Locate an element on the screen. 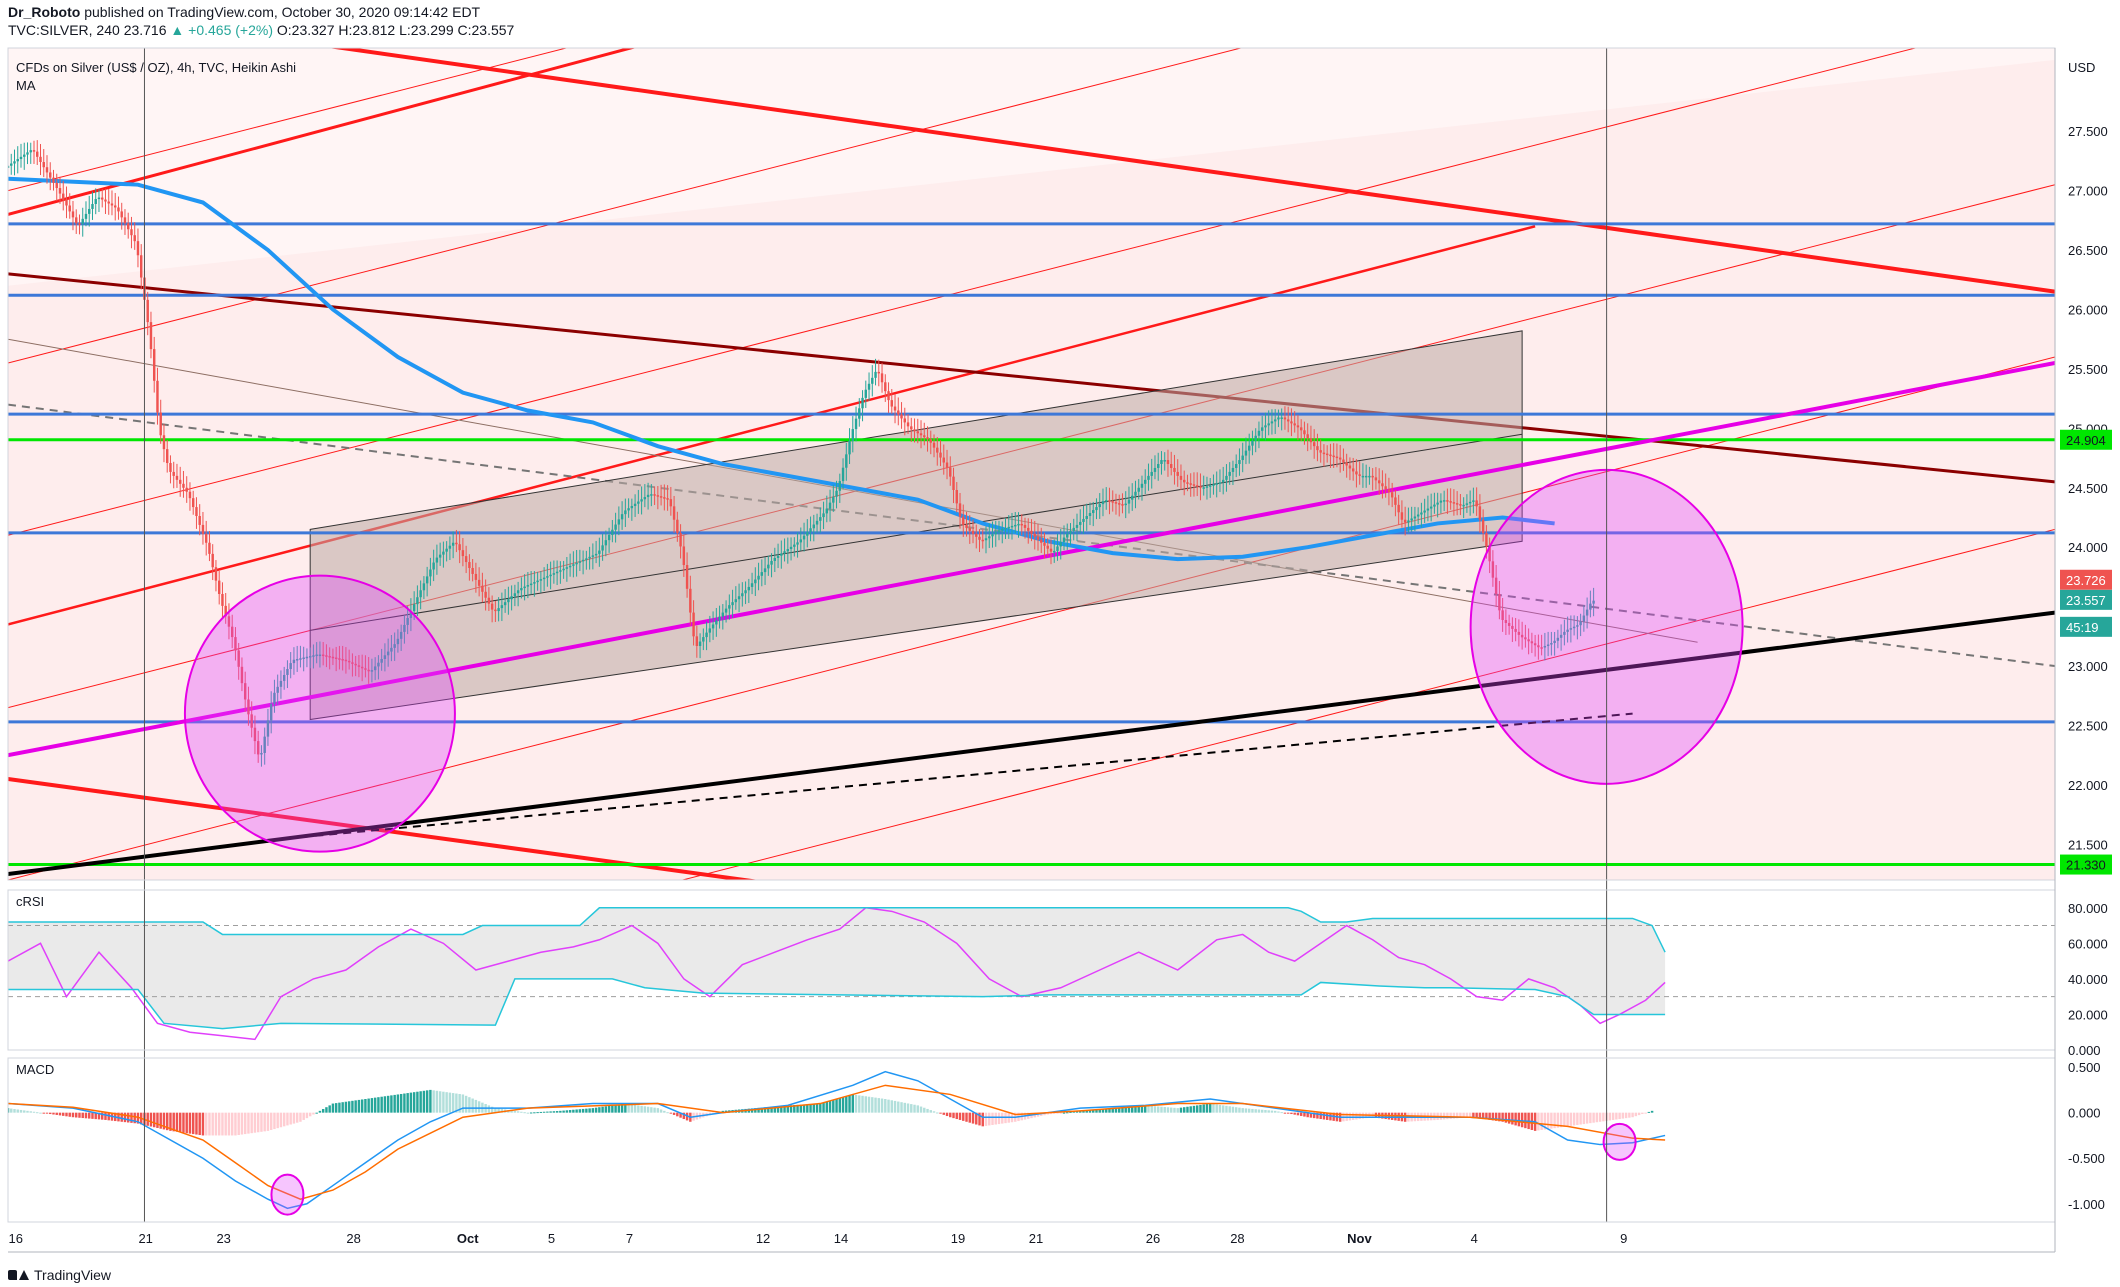  time-tick-label: 26 is located at coordinates (1153, 1238).